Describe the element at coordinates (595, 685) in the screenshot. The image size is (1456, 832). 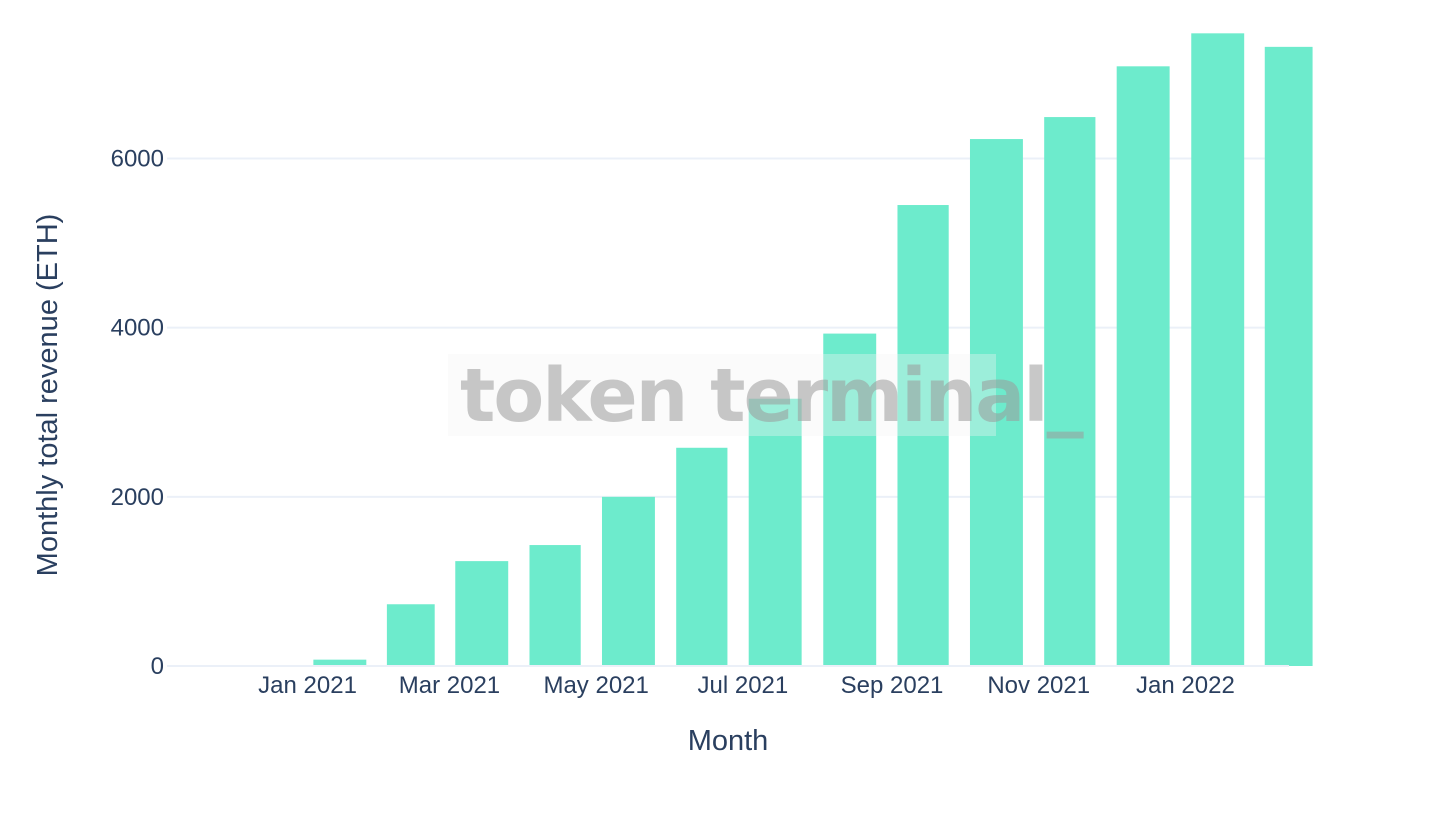
I see `x-tick-label: May 2021` at that location.